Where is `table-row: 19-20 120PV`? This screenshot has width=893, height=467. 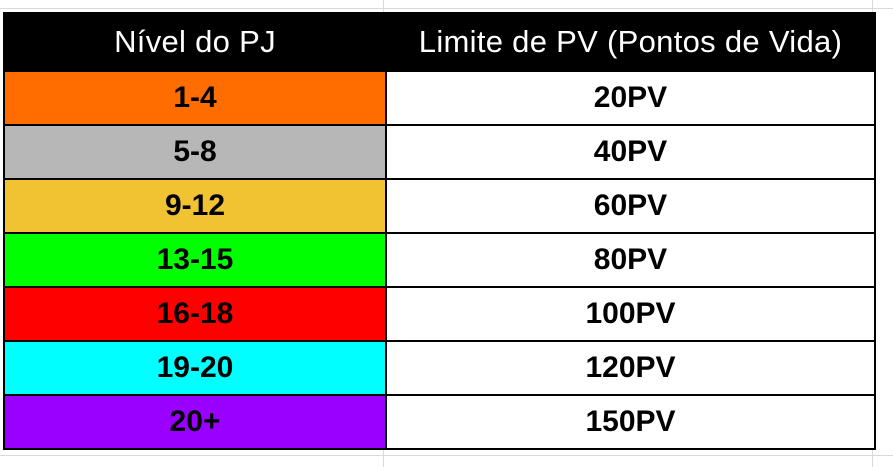
table-row: 19-20 120PV is located at coordinates (439, 368).